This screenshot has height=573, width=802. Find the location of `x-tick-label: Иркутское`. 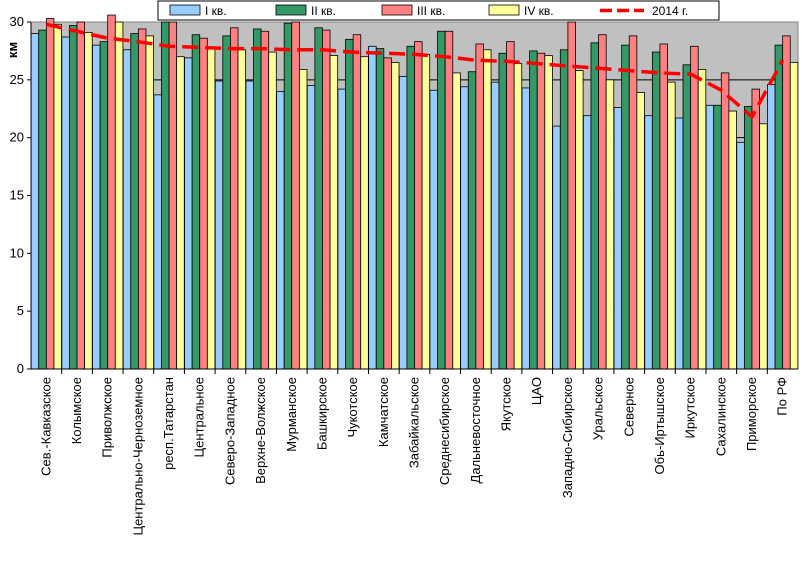

x-tick-label: Иркутское is located at coordinates (690, 408).